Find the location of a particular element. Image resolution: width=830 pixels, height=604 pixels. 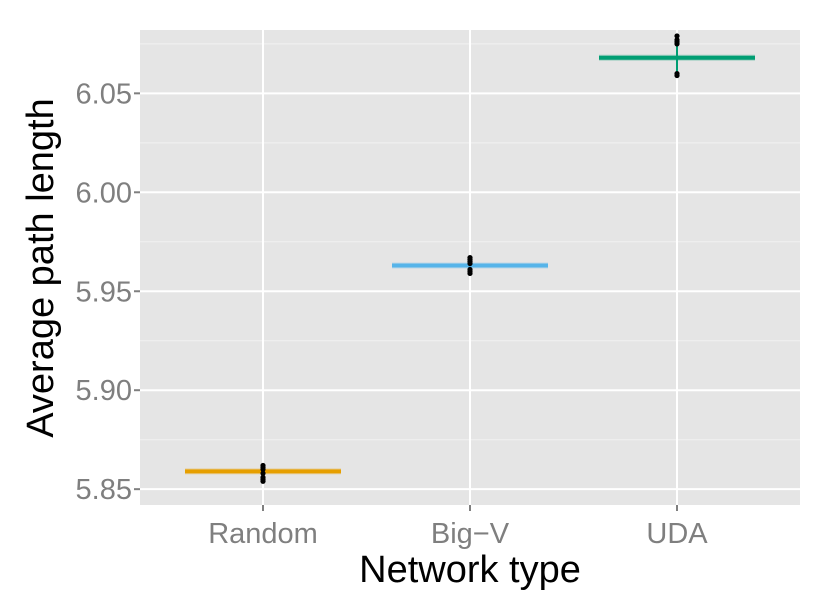

y-tick-label: 5.85 is located at coordinates (104, 490).